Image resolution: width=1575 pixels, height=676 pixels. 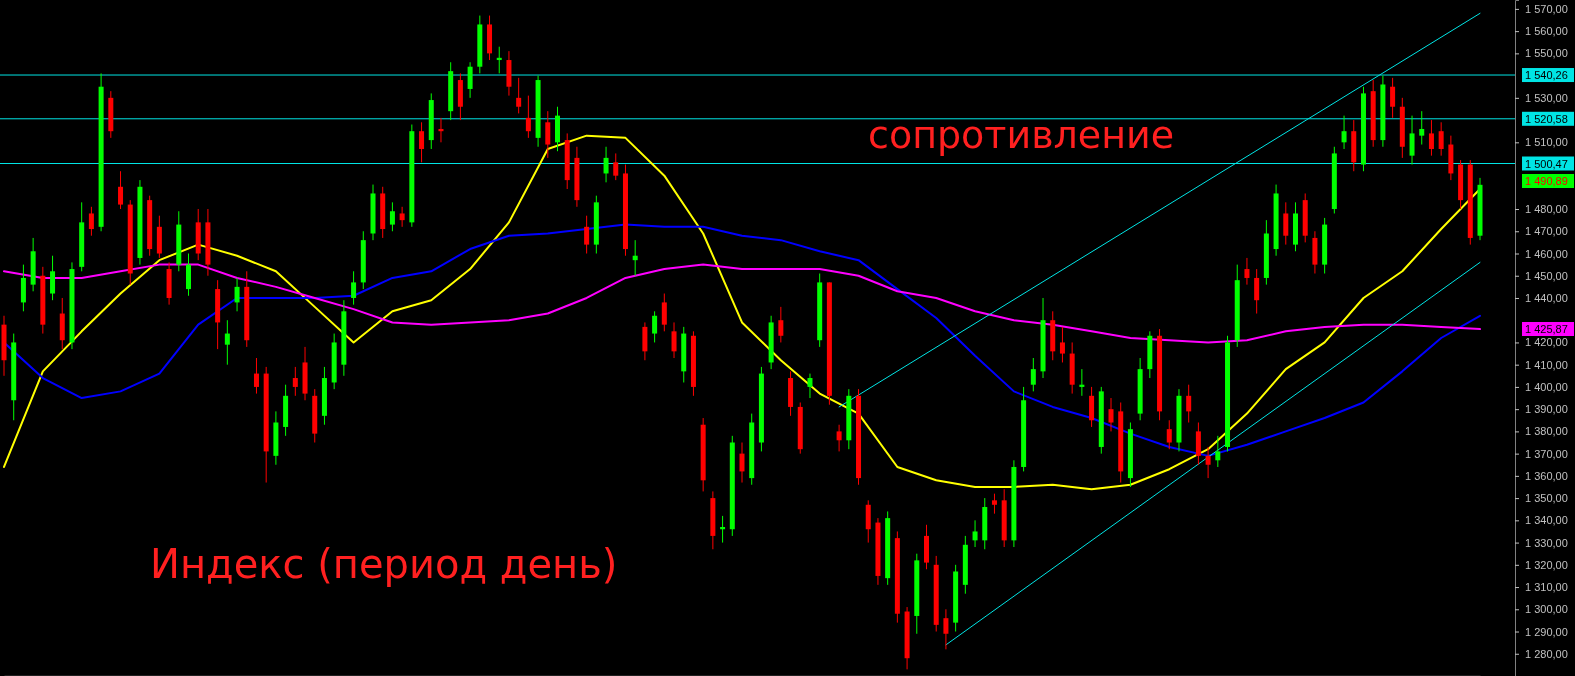 I want to click on y-tick-label: 1 570,00, so click(x=1546, y=8).